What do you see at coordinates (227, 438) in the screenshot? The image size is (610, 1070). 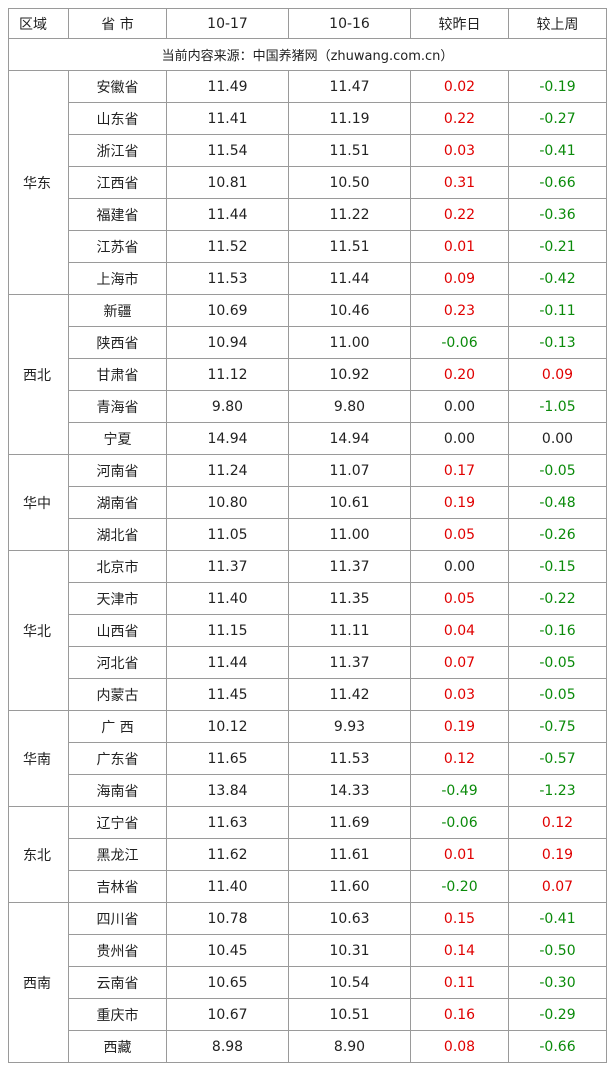 I see `value-cell: 14.94` at bounding box center [227, 438].